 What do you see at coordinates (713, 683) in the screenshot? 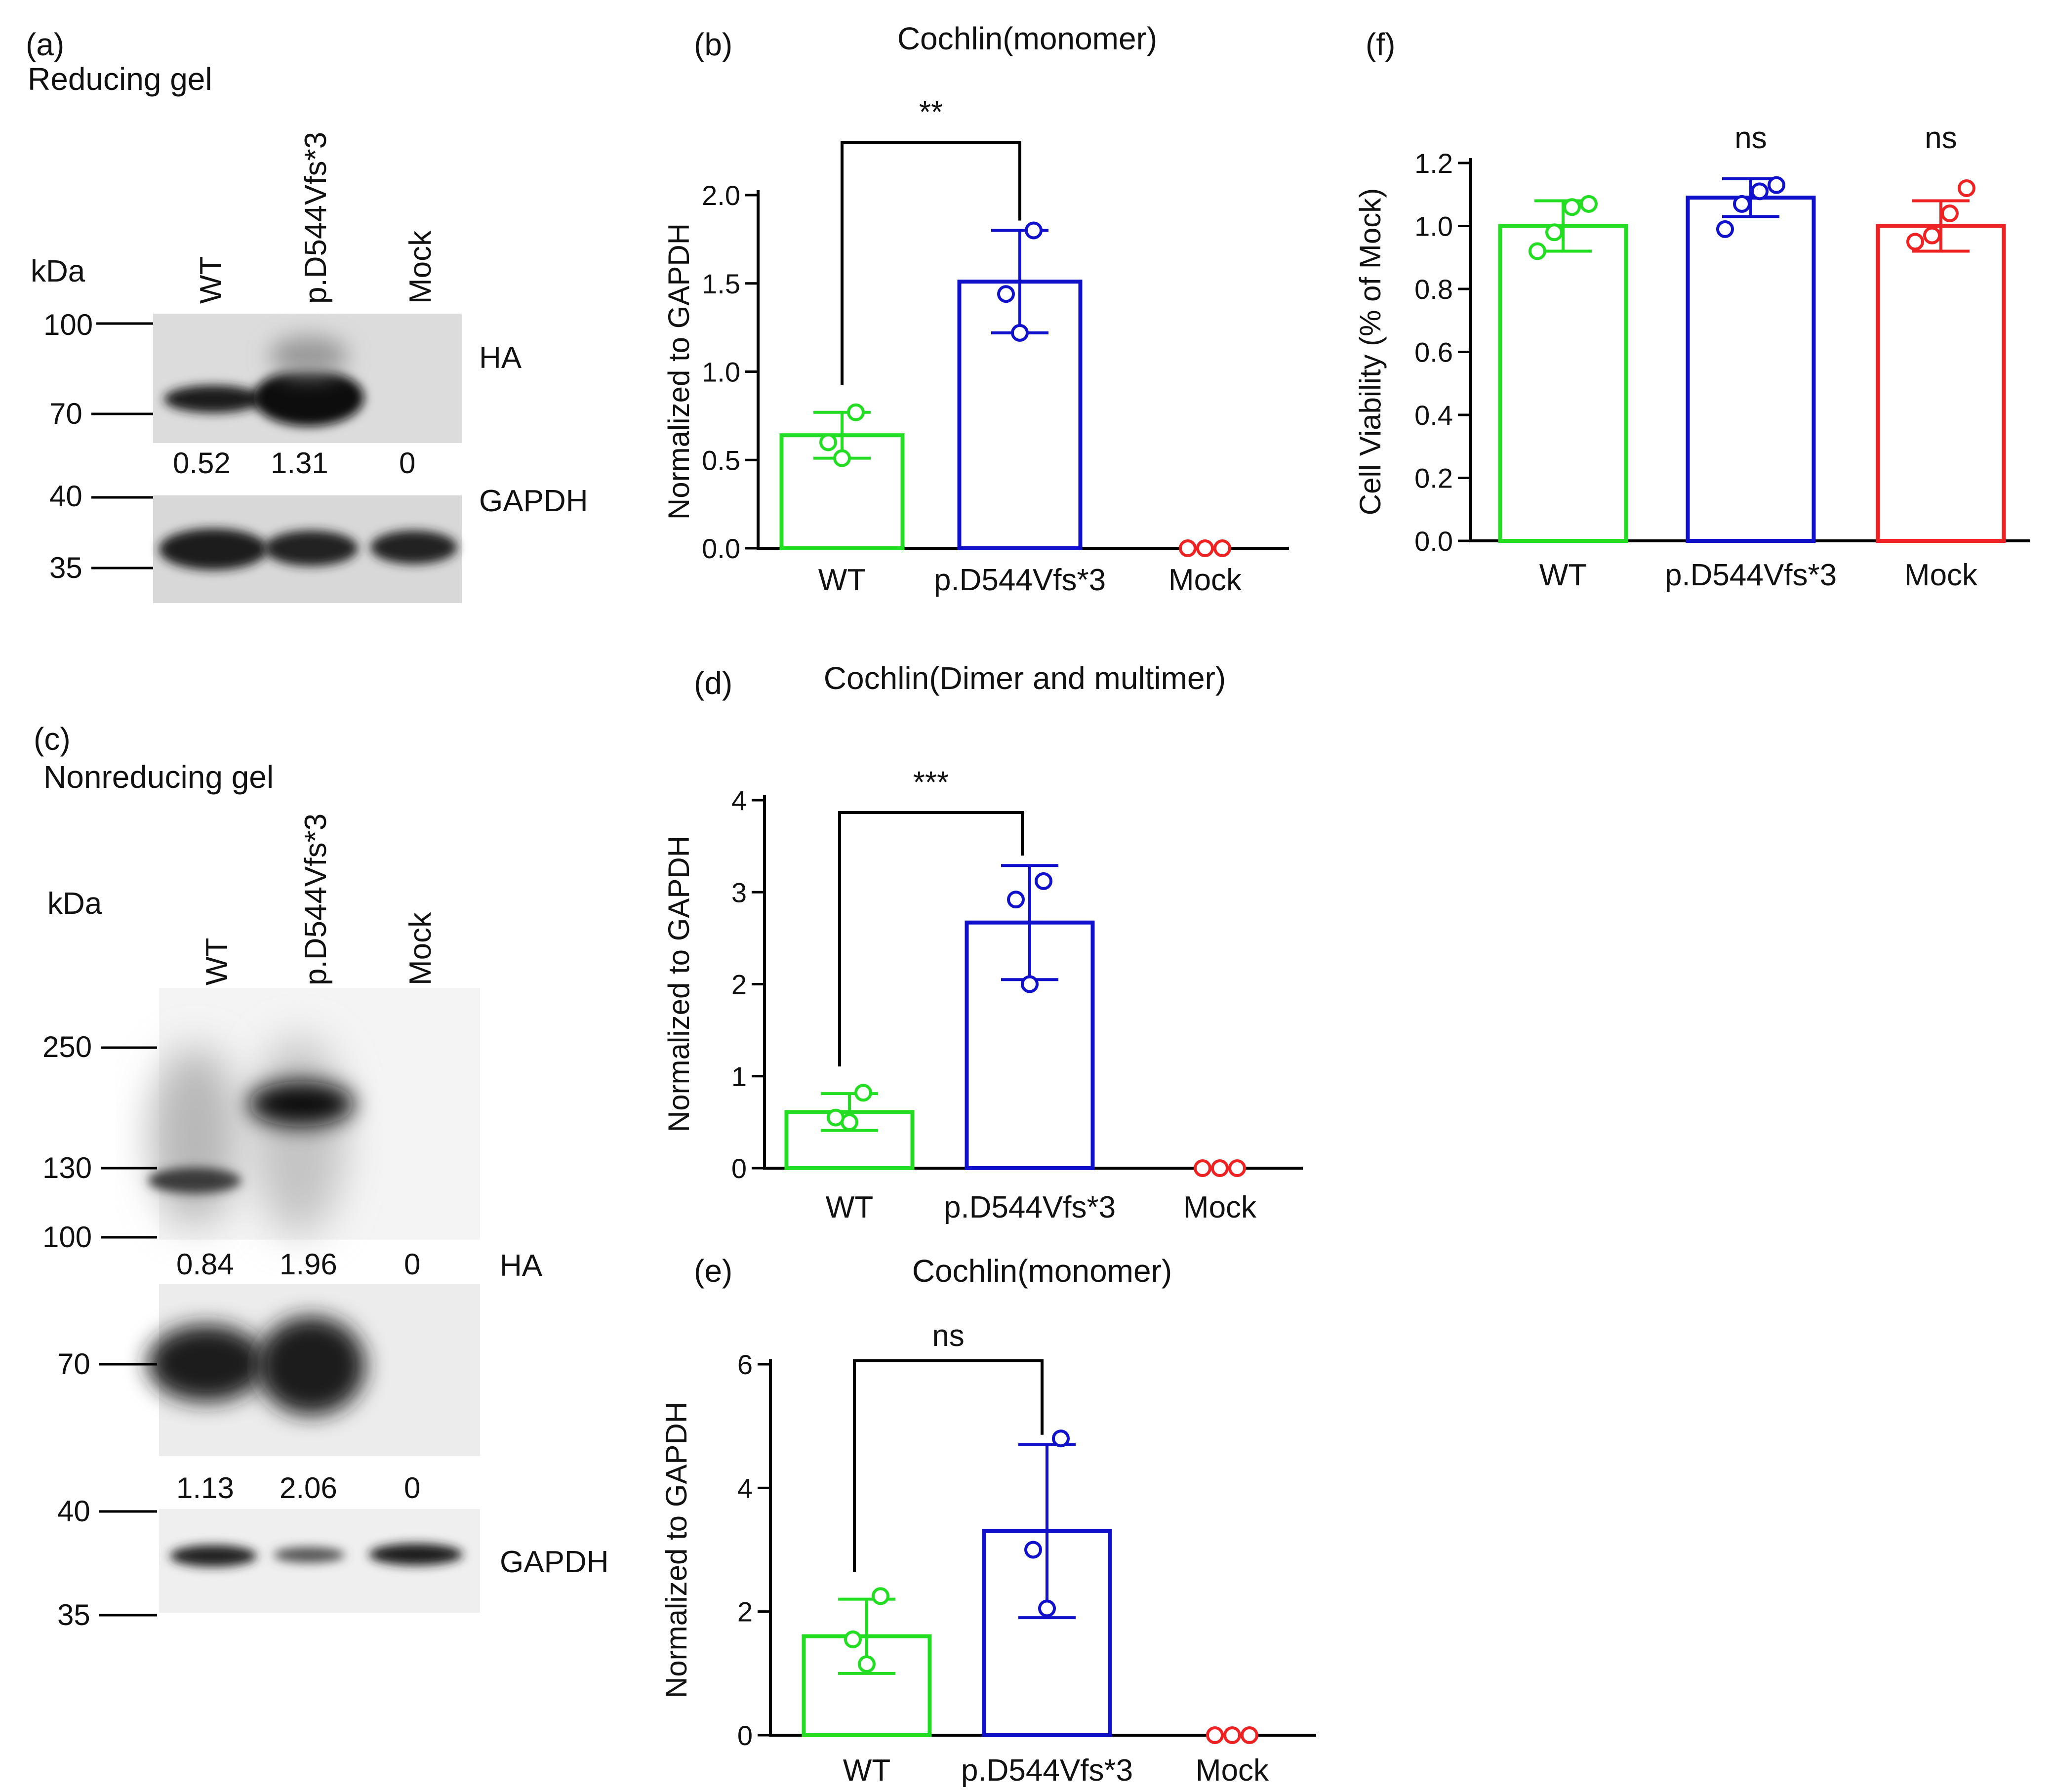
I see `chart-d-letter: (d)` at bounding box center [713, 683].